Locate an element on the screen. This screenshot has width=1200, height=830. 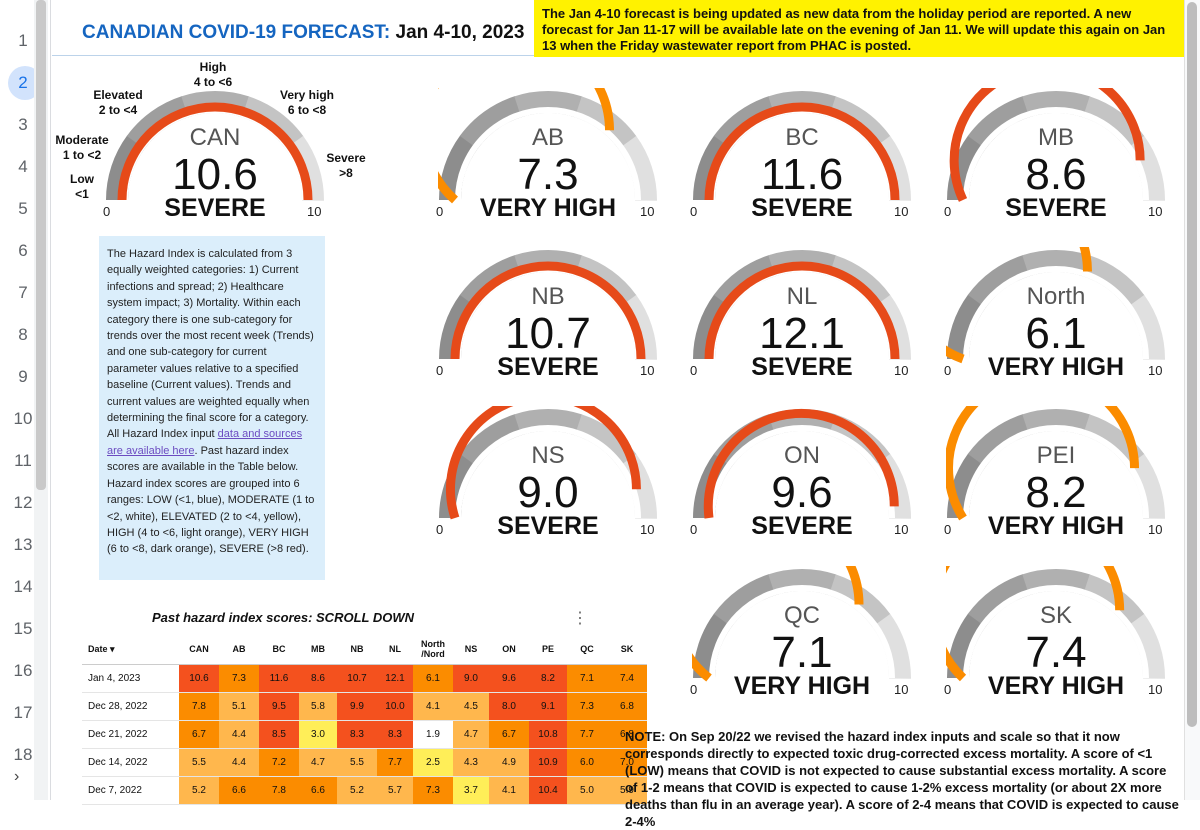
gauge-region-label: SK is located at coordinates (1055, 615).